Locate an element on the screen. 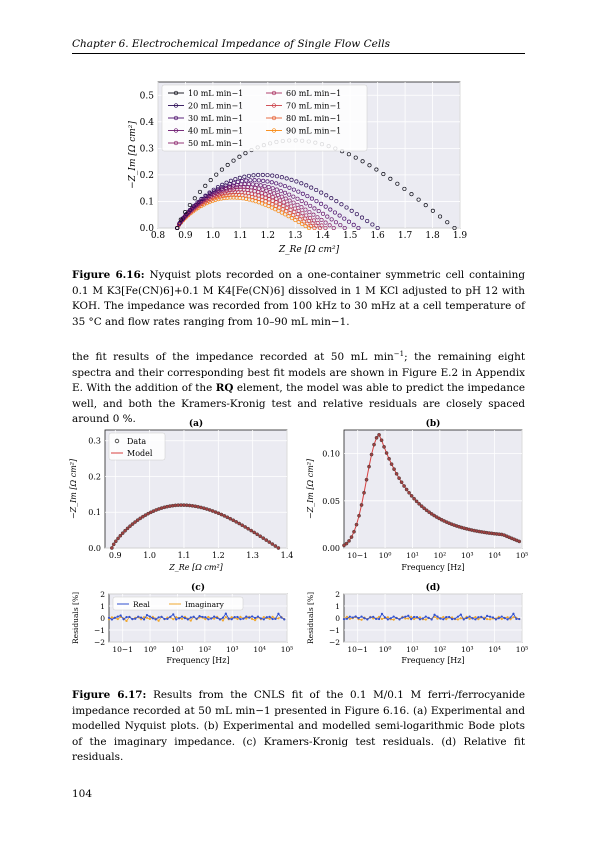 This screenshot has width=595, height=842. y-tick-label: 0.1 is located at coordinates (147, 202).